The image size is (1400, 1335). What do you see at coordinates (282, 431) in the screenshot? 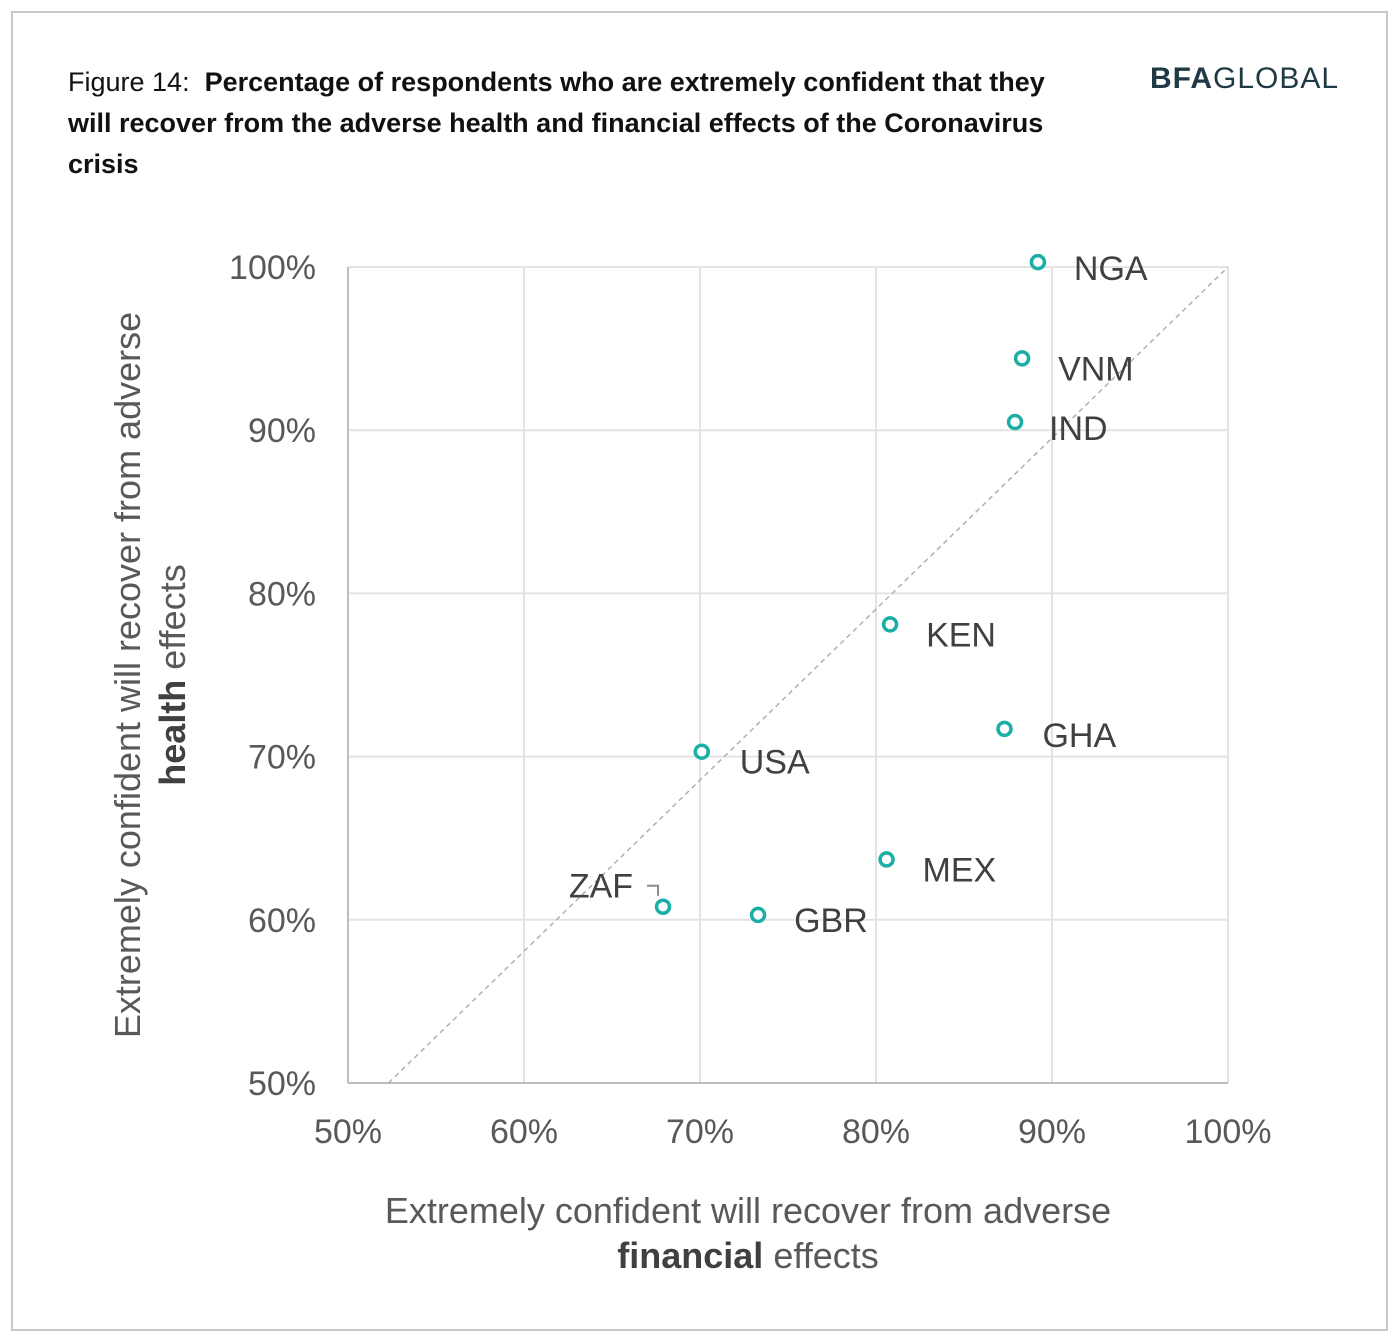
I see `y-tick-label: 90%` at bounding box center [282, 431].